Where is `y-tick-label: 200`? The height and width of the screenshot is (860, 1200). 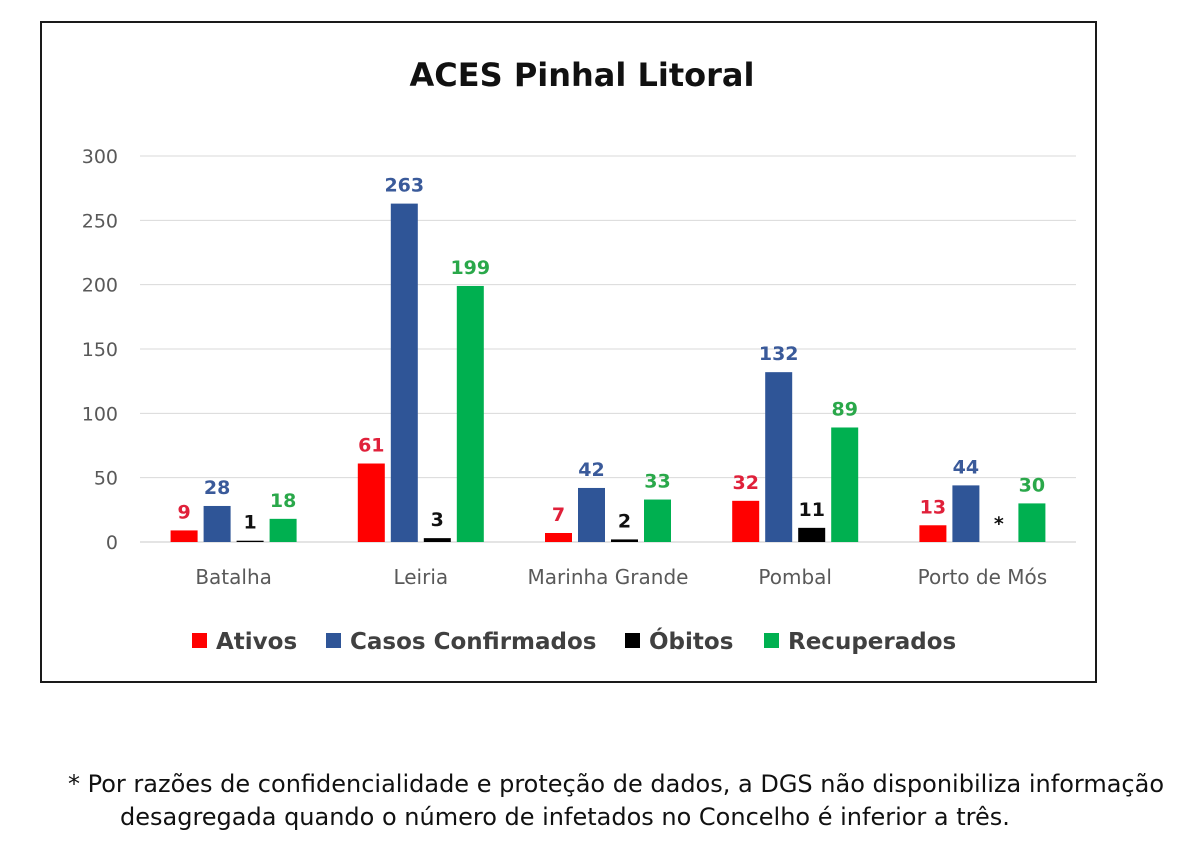 y-tick-label: 200 is located at coordinates (100, 286).